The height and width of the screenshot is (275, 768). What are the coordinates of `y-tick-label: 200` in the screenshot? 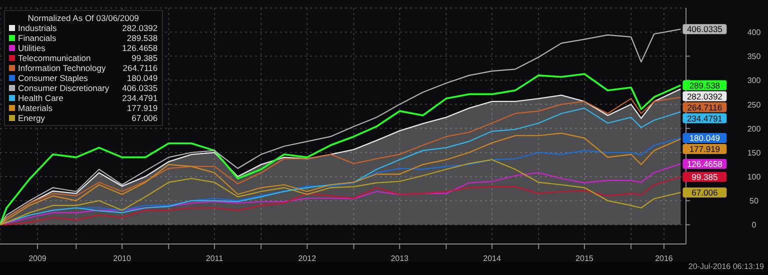 It's located at (754, 129).